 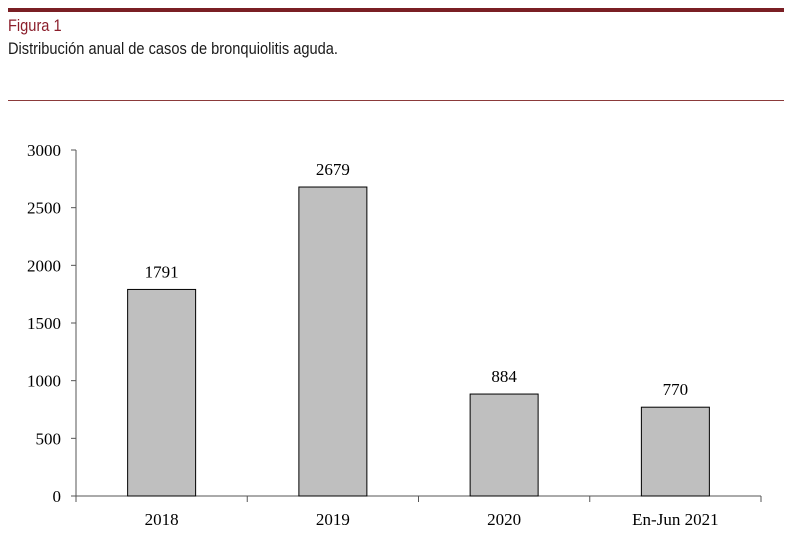 I want to click on x-tick-label: 2020, so click(x=504, y=519).